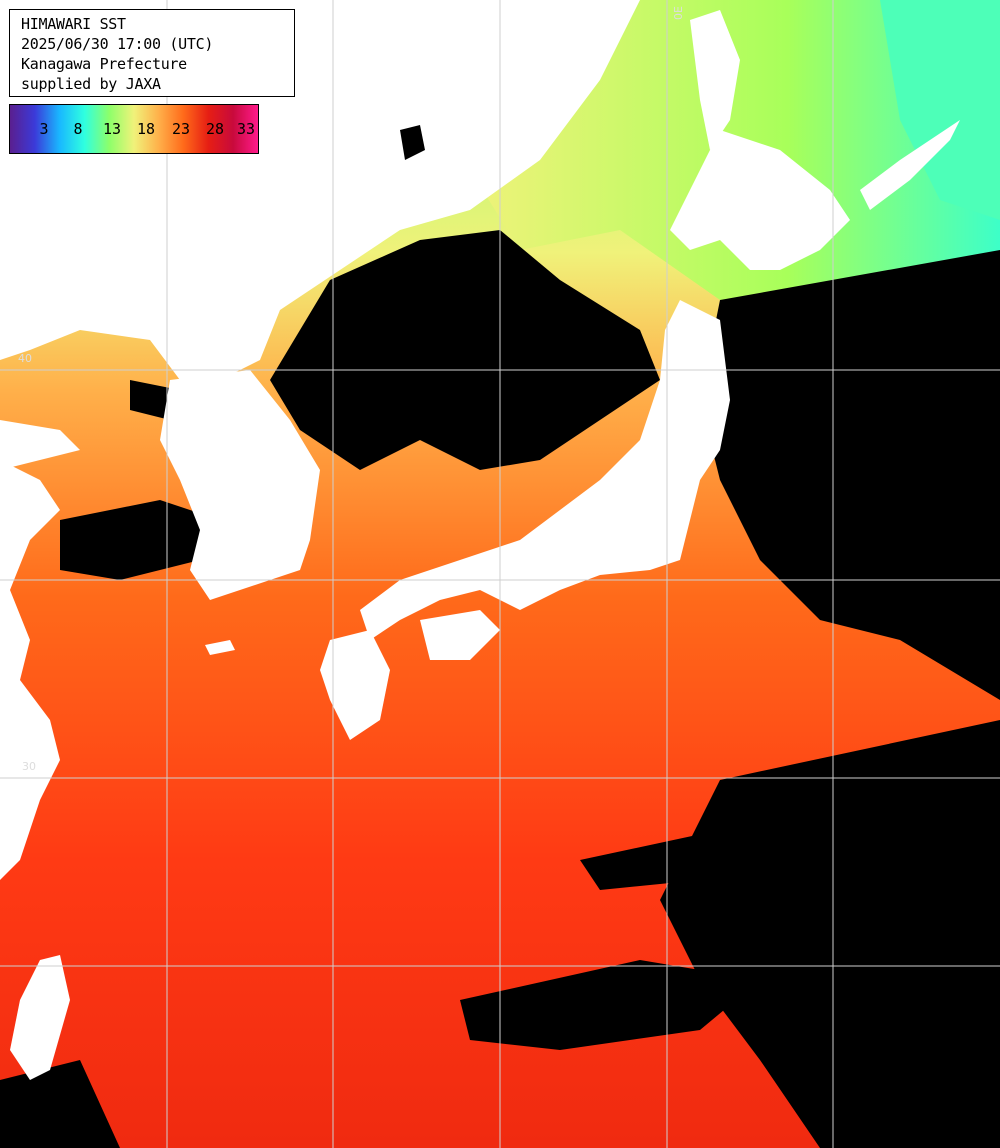 The image size is (1000, 1148). What do you see at coordinates (220, 647) in the screenshot?
I see `land-jeju` at bounding box center [220, 647].